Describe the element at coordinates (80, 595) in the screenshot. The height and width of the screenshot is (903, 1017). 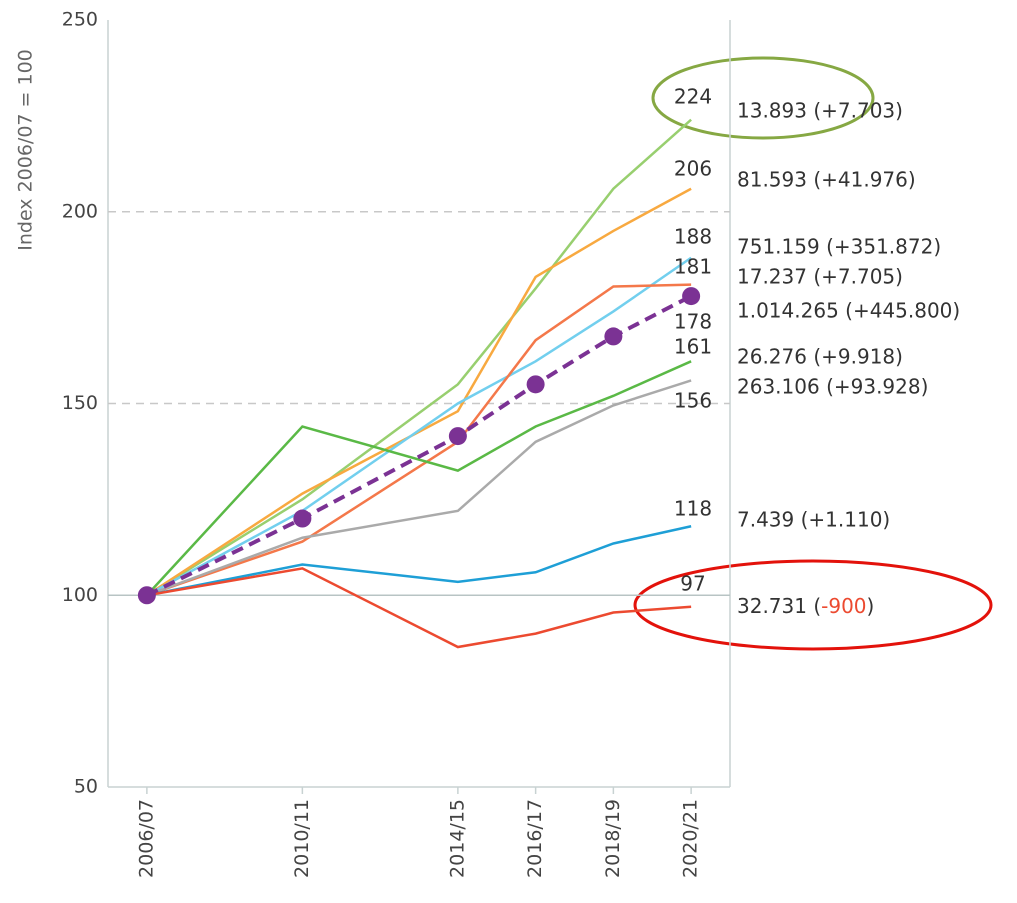
I see `y-tick-label: 100` at that location.